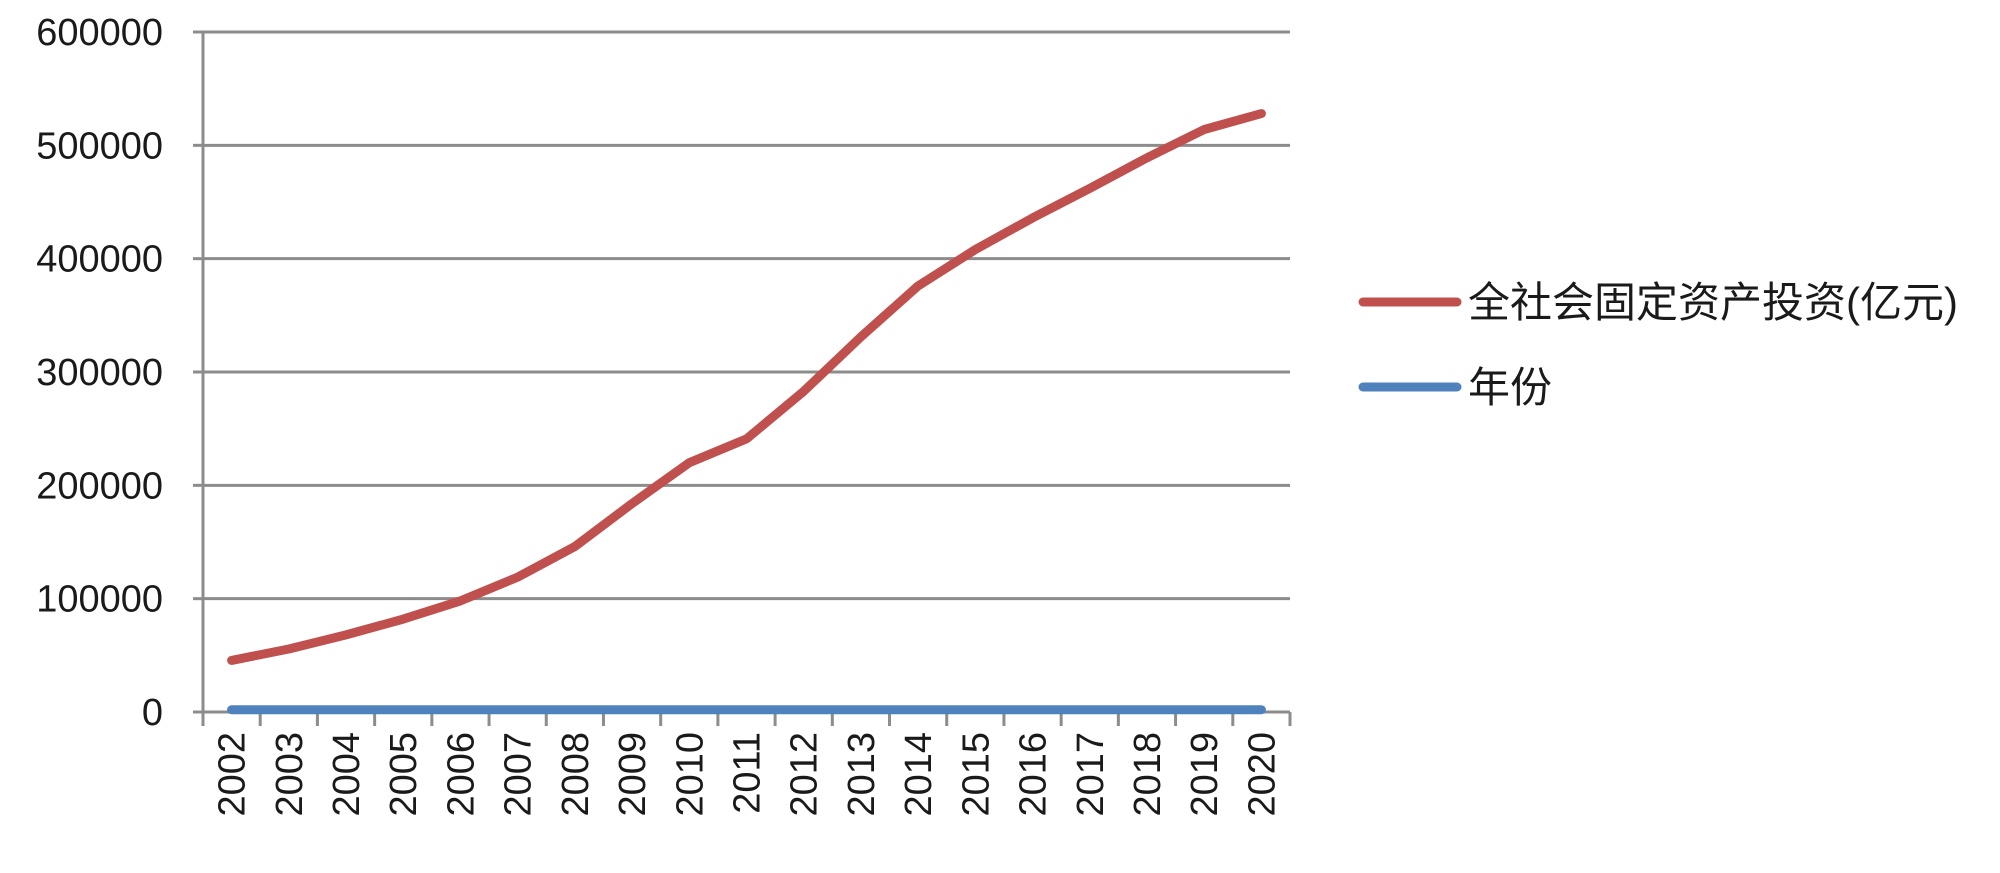  Describe the element at coordinates (99, 260) in the screenshot. I see `y-tick-label: 400000` at that location.